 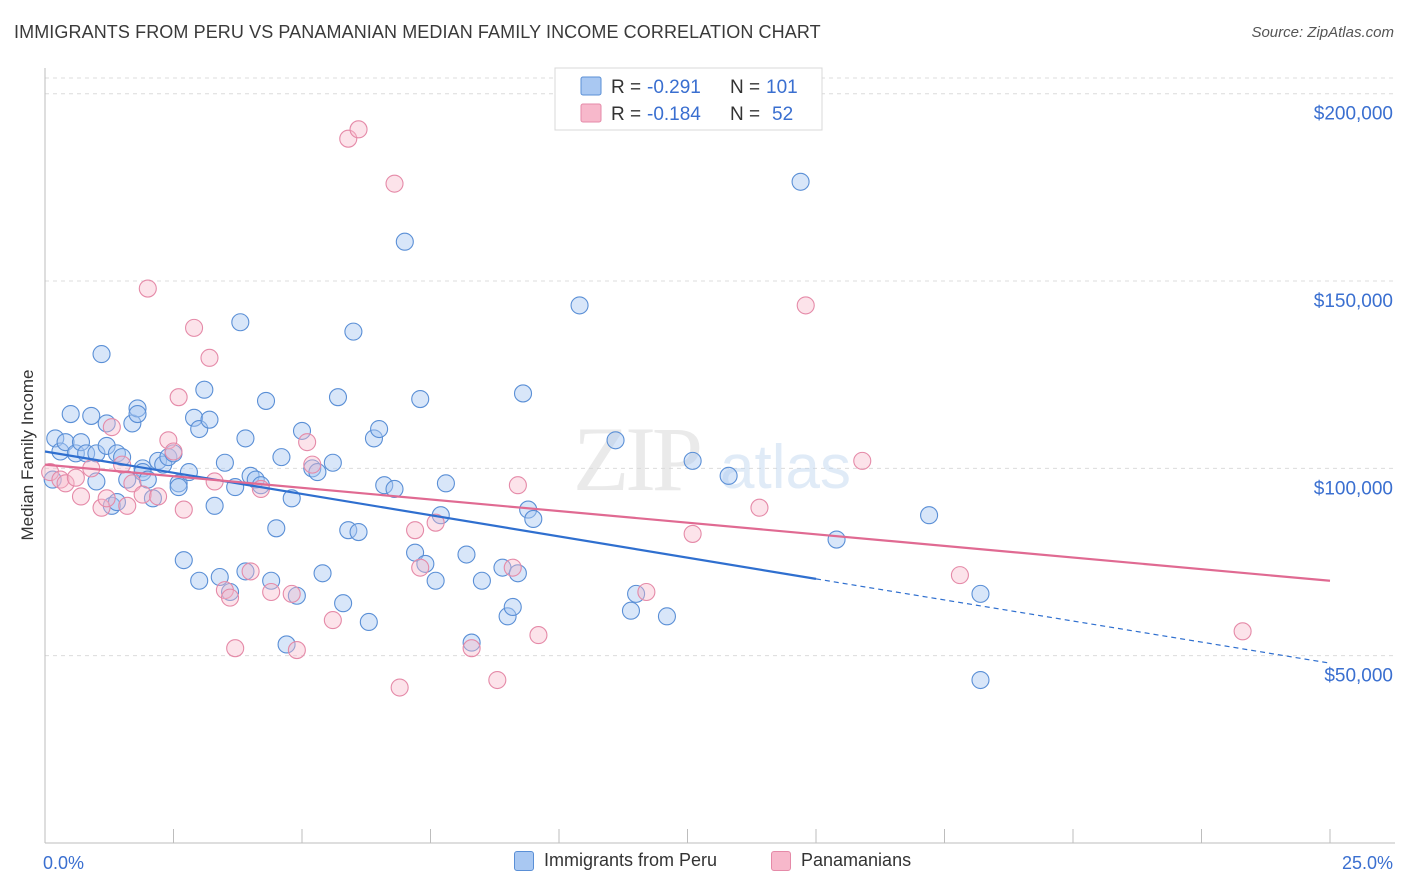 What do you see at coordinates (782, 87) in the screenshot?
I see `legend-blue-n-value: 101` at bounding box center [782, 87].